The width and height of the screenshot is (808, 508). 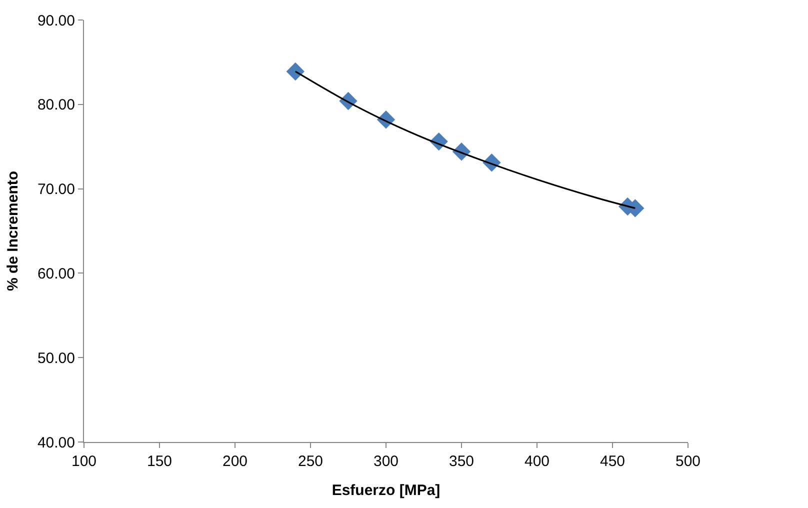 I want to click on x-tick-label: 250, so click(x=311, y=461).